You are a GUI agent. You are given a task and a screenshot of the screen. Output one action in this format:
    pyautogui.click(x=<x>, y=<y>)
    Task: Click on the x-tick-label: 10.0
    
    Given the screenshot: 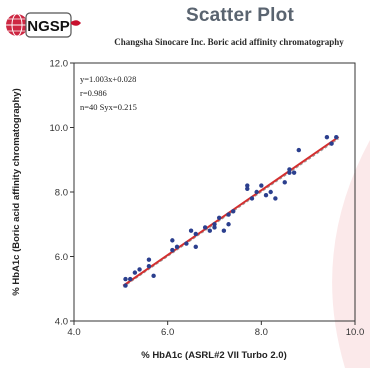 What is the action you would take?
    pyautogui.click(x=355, y=332)
    